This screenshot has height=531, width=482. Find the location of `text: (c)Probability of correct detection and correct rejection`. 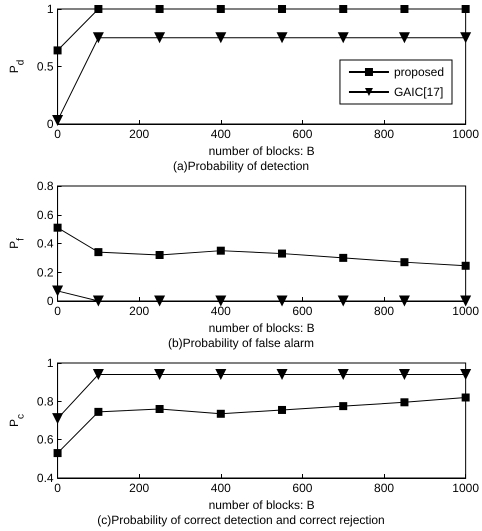

text: (c)Probability of correct detection and correct rejection is located at coordinates (241, 520).